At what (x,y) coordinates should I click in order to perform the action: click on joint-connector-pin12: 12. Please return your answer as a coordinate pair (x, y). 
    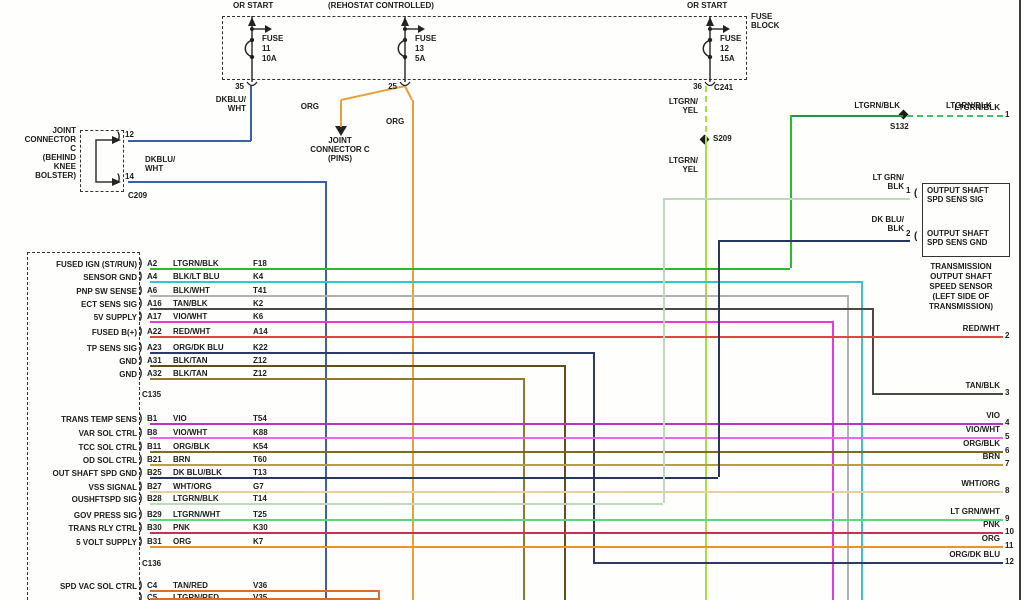
    Looking at the image, I should click on (129, 134).